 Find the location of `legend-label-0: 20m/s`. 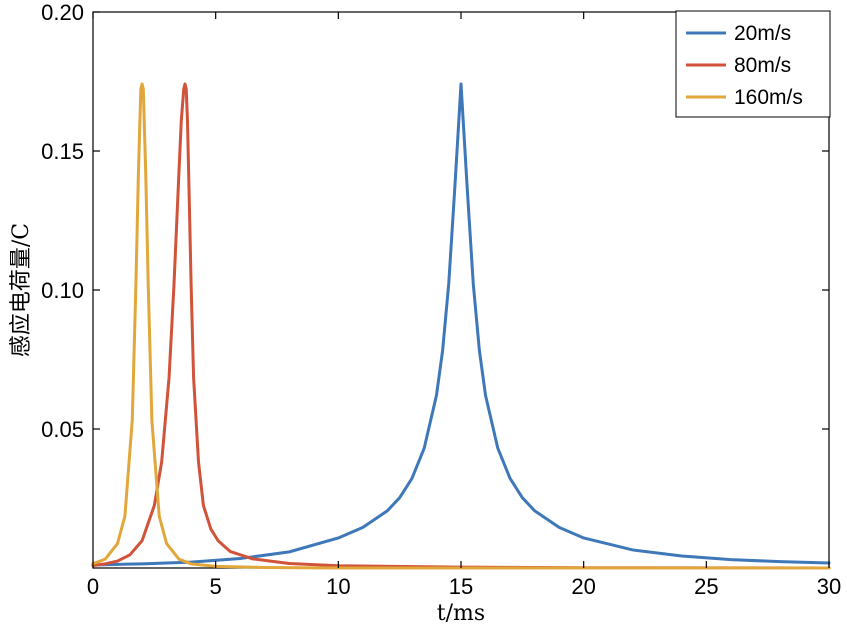

legend-label-0: 20m/s is located at coordinates (762, 33).